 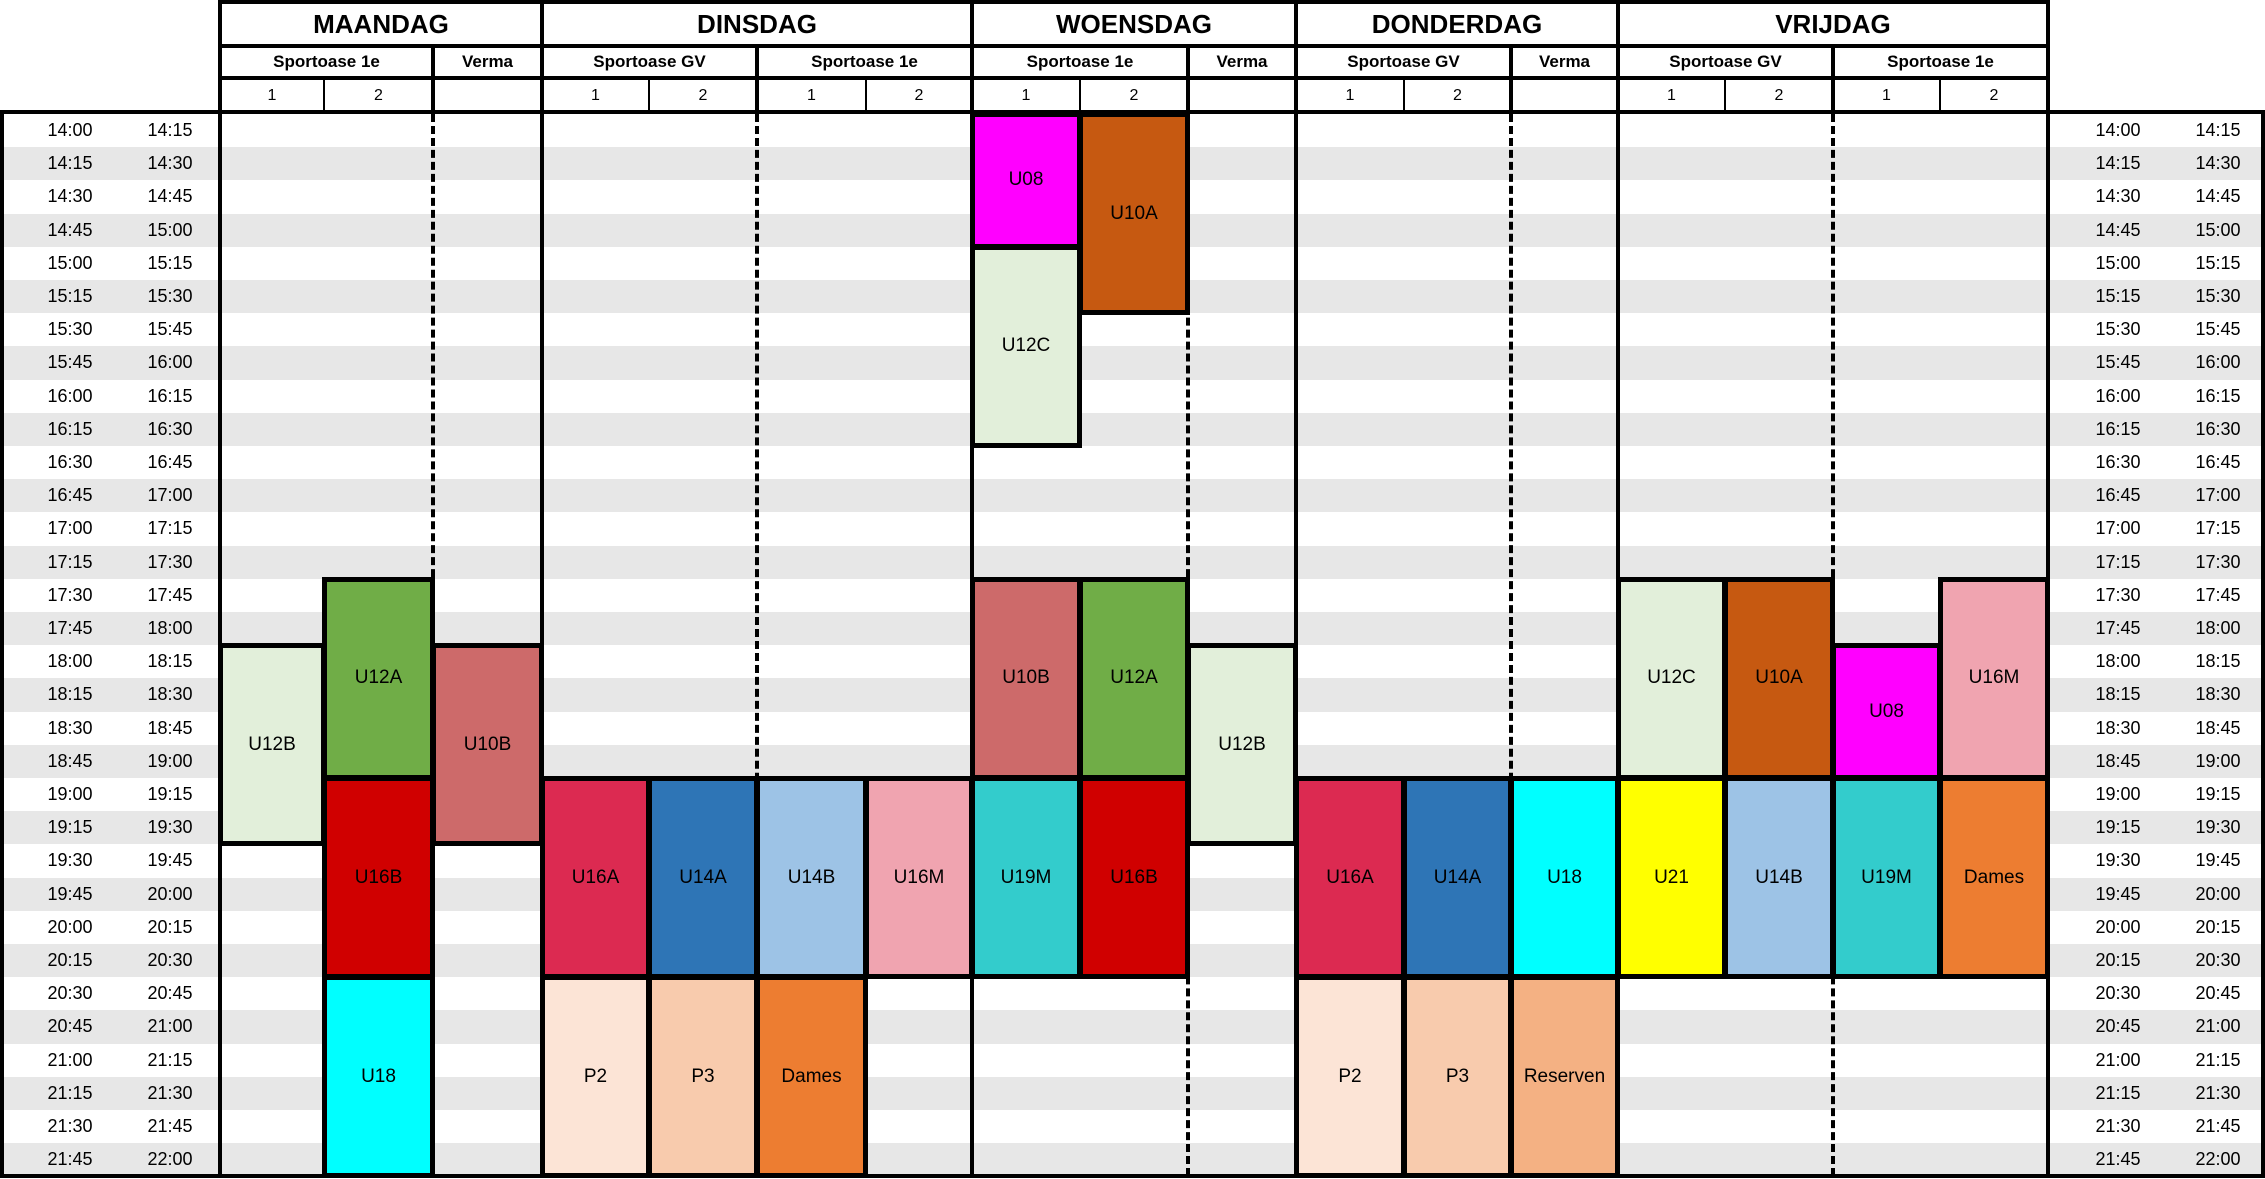 What do you see at coordinates (70, 362) in the screenshot?
I see `time-label-left: 15:45` at bounding box center [70, 362].